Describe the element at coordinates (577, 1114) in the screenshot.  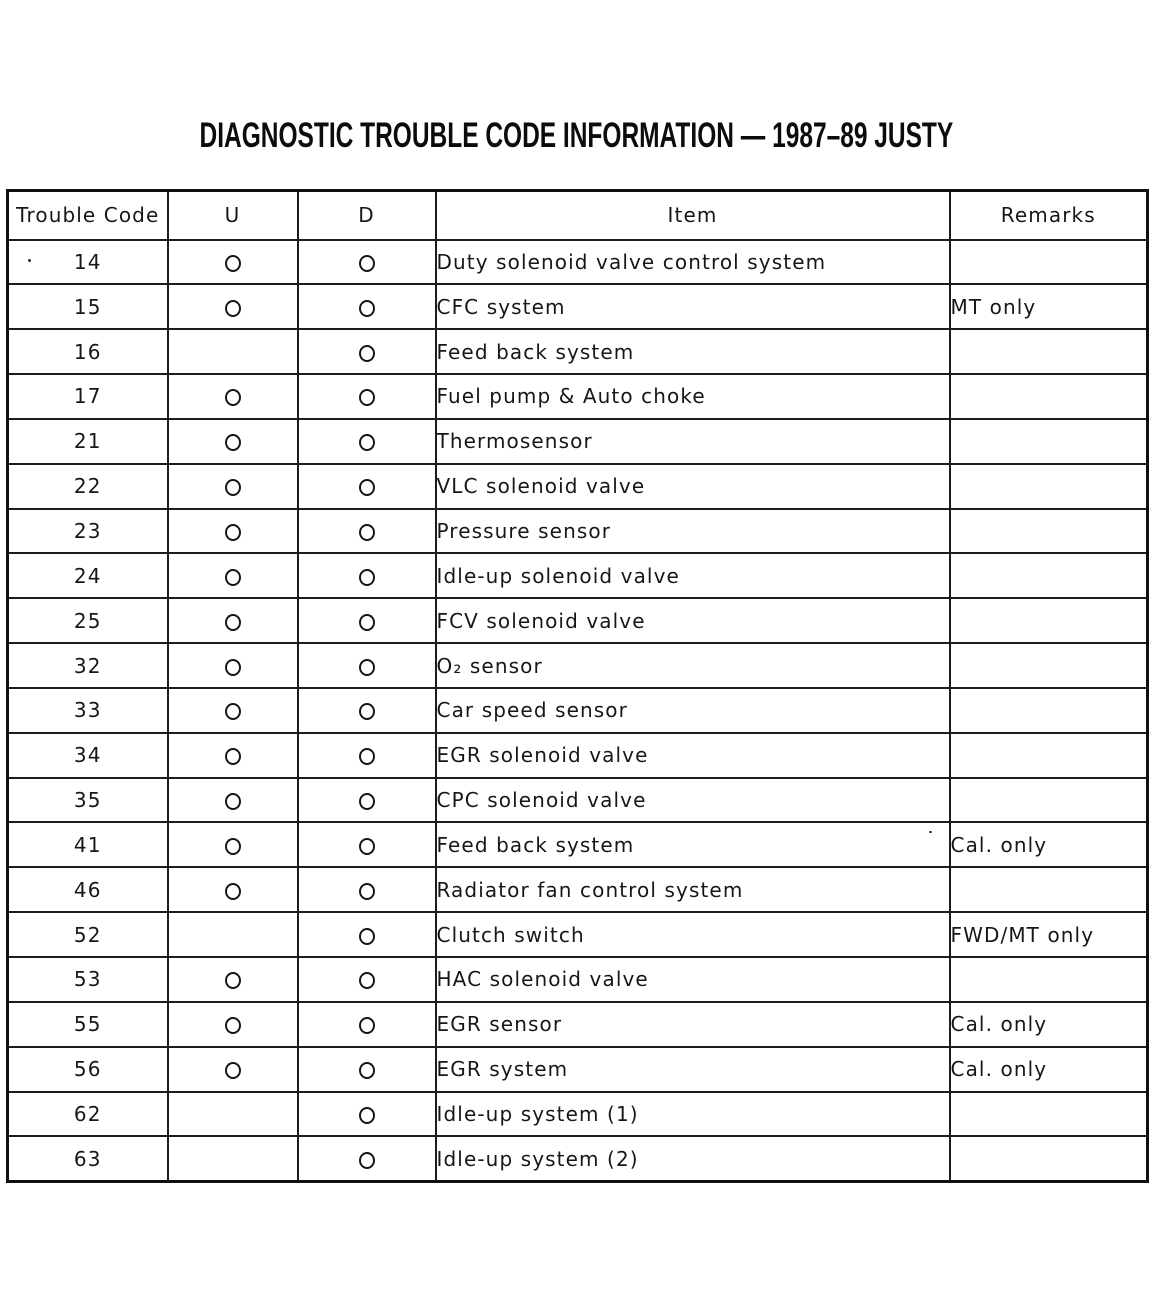
I see `table-row: 62 Idle-up system (1)` at that location.